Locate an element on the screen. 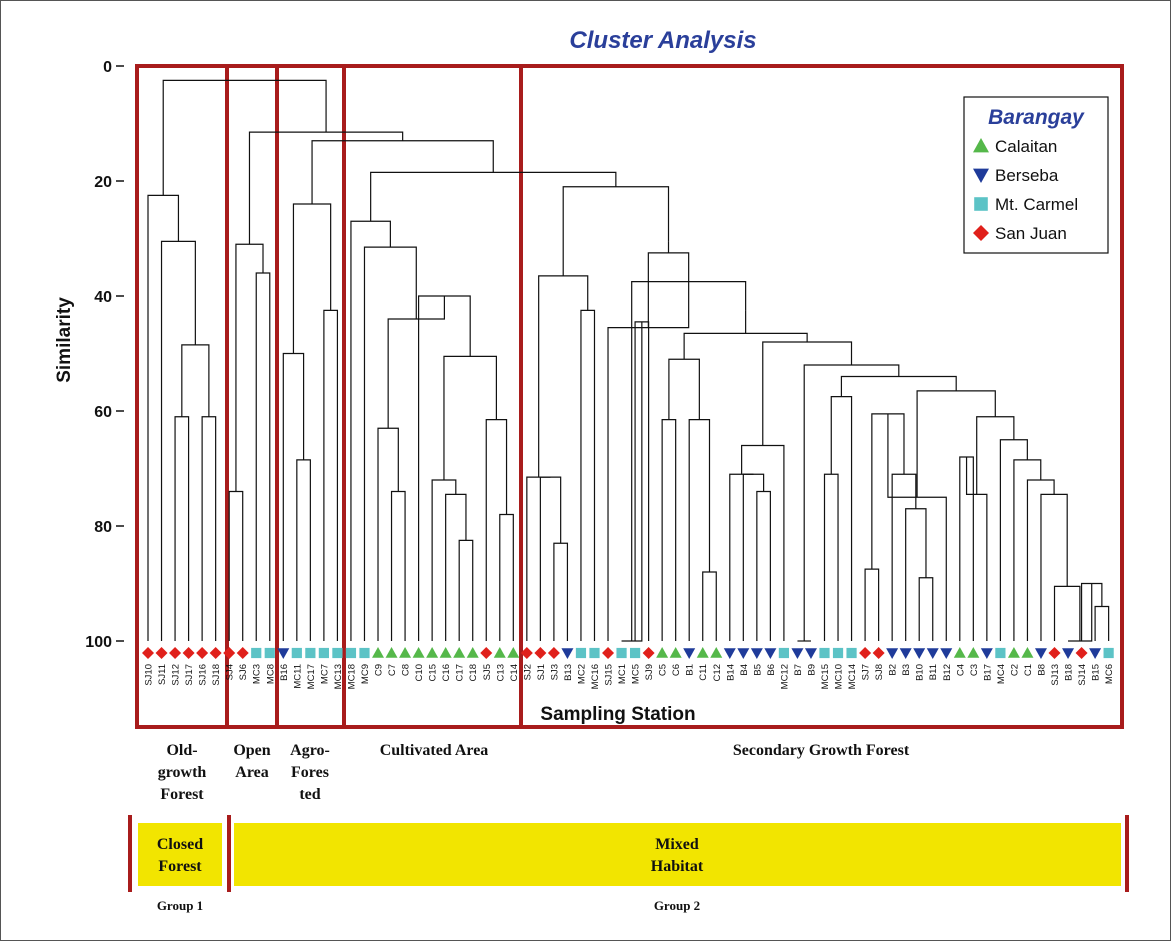  habitat-label: Cultivated Area is located at coordinates (434, 750).